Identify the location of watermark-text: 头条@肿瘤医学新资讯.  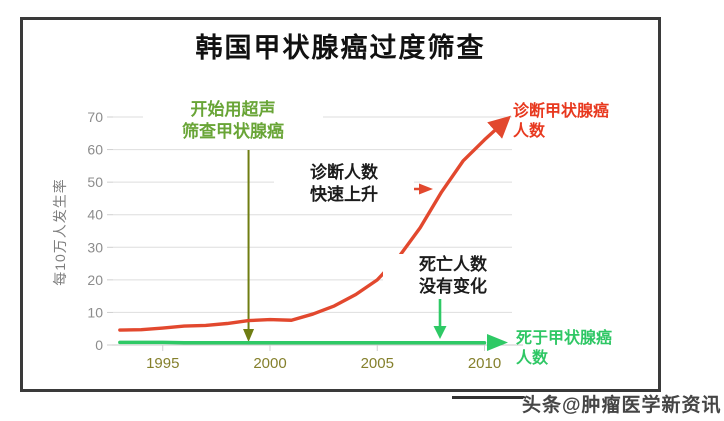
(622, 405).